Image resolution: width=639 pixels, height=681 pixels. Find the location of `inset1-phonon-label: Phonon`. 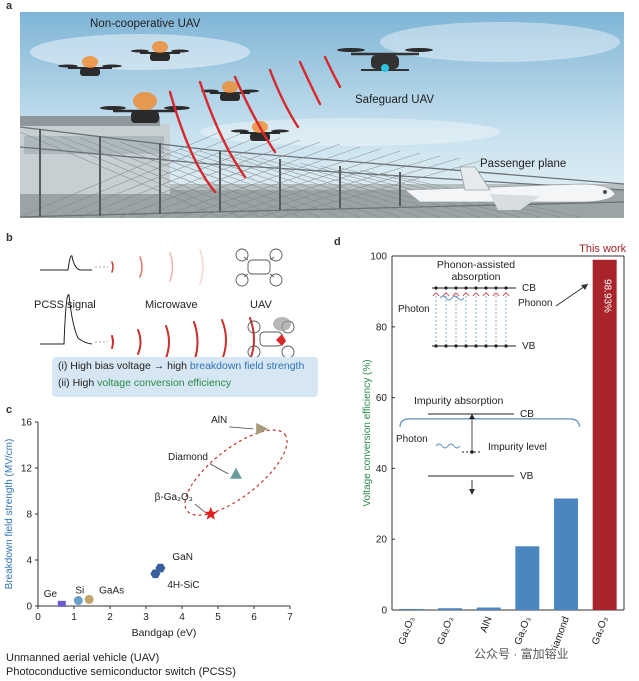

inset1-phonon-label: Phonon is located at coordinates (535, 303).